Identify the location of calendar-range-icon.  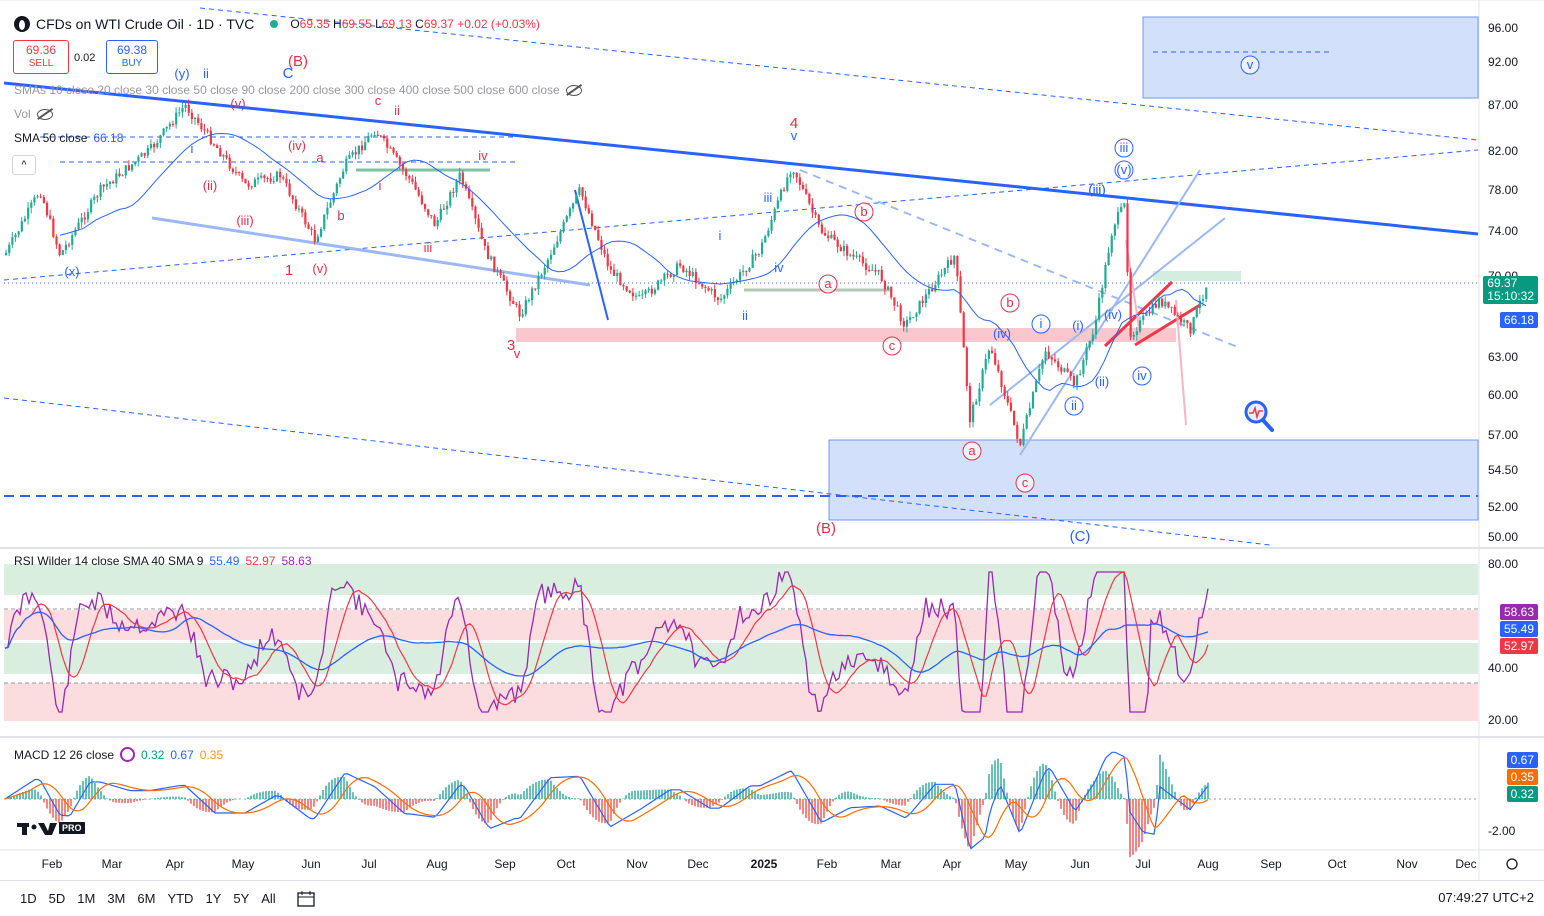
(307, 899).